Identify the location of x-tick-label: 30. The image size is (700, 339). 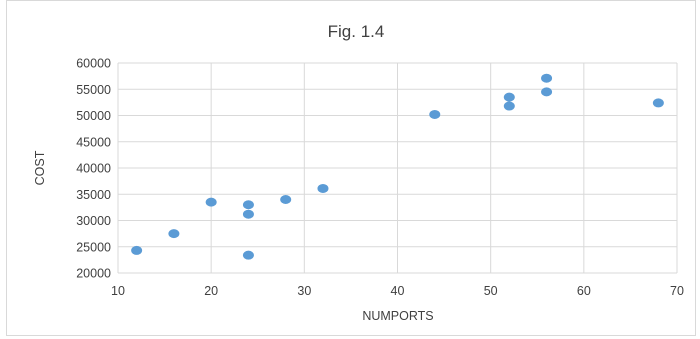
(304, 291).